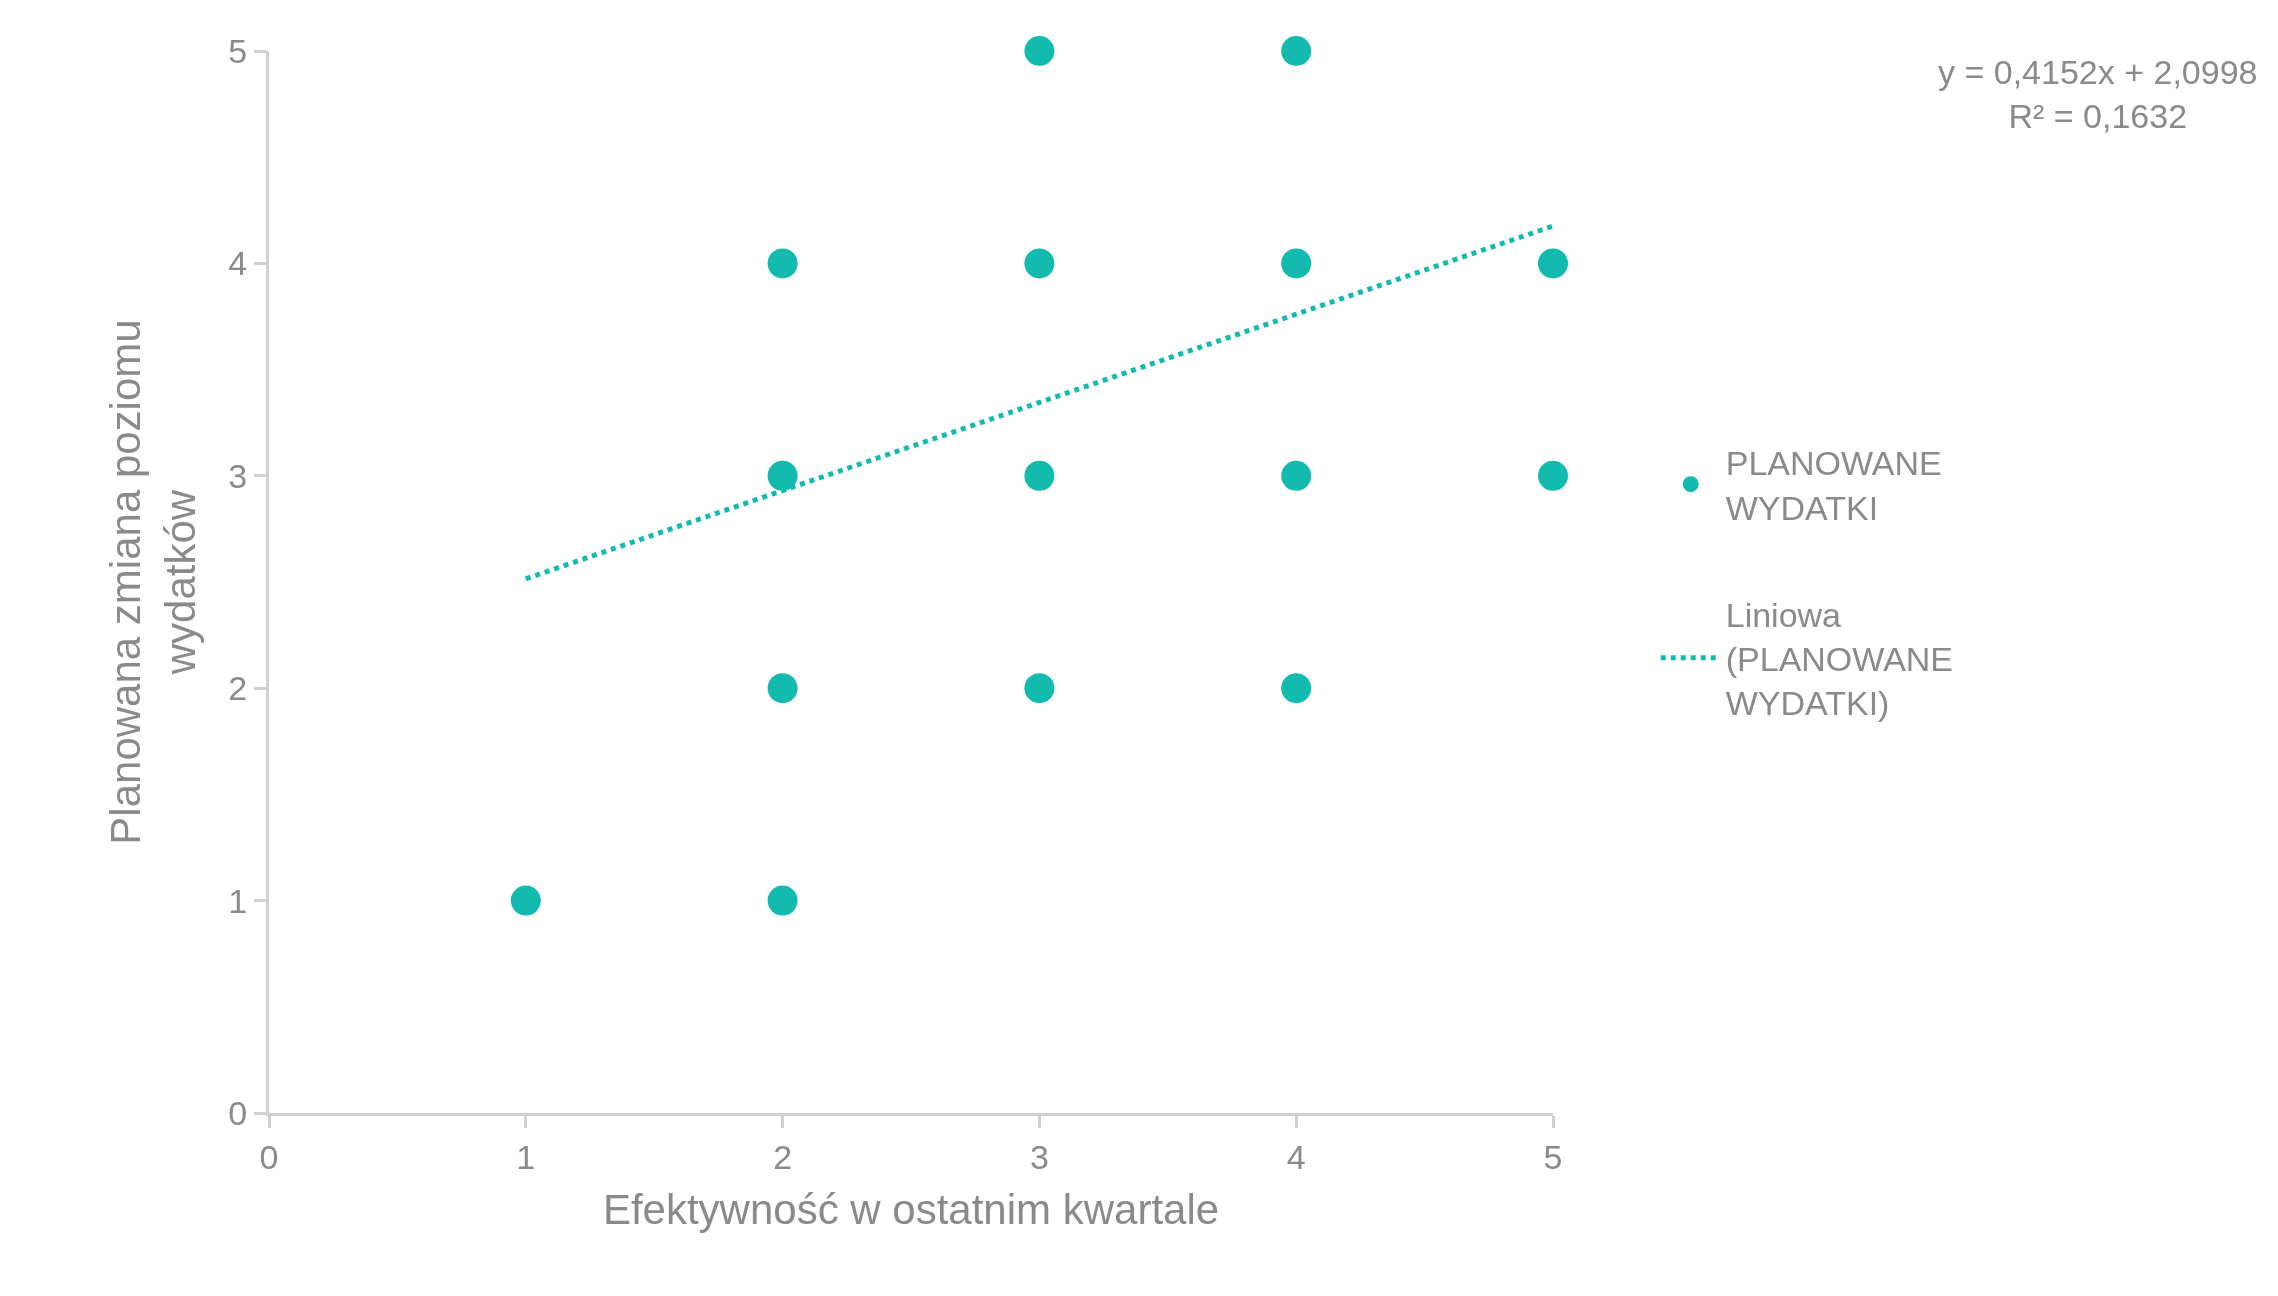 Image resolution: width=2278 pixels, height=1296 pixels. What do you see at coordinates (238, 263) in the screenshot?
I see `y-tick-label: 4` at bounding box center [238, 263].